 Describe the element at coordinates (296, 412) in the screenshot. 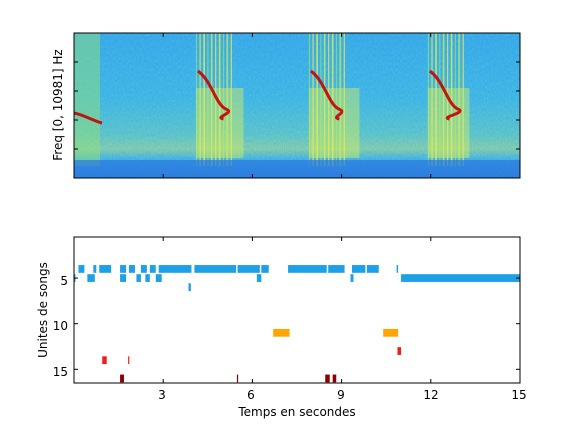

I see `segmentation-xlabel: Temps en secondes` at that location.